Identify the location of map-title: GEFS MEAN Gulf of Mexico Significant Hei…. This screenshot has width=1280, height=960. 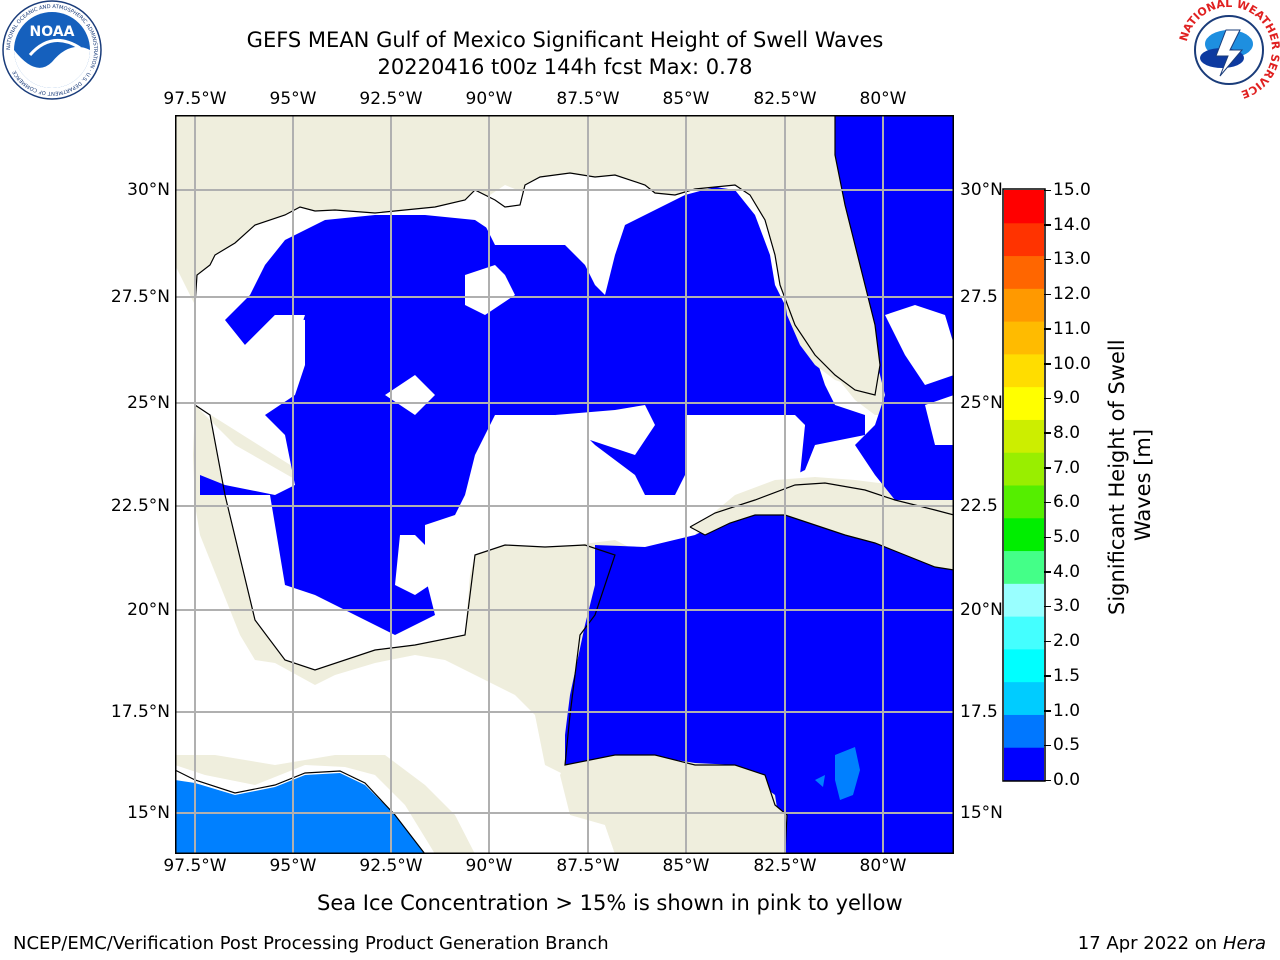
(565, 40).